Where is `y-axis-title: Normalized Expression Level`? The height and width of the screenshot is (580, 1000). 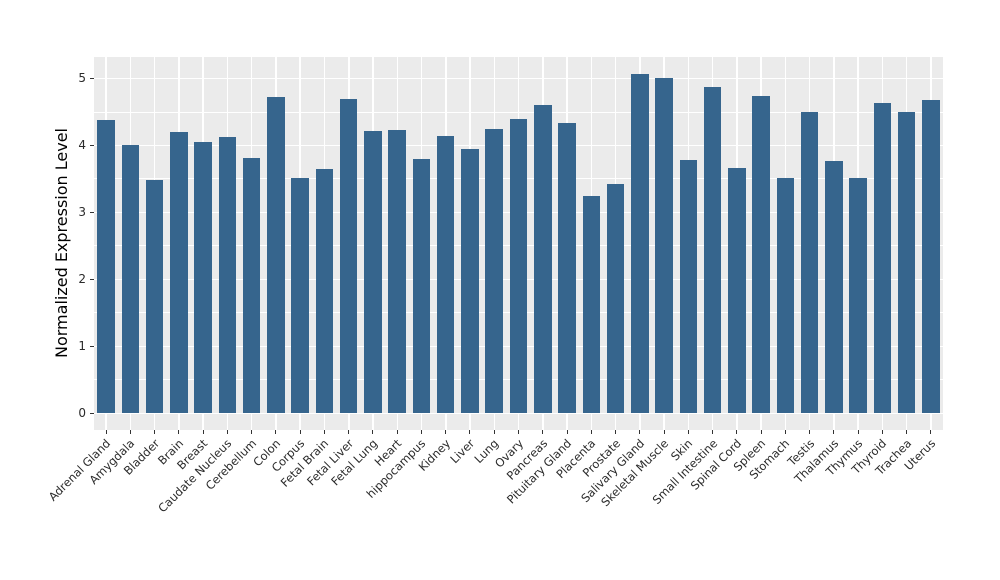
y-axis-title: Normalized Expression Level is located at coordinates (61, 243).